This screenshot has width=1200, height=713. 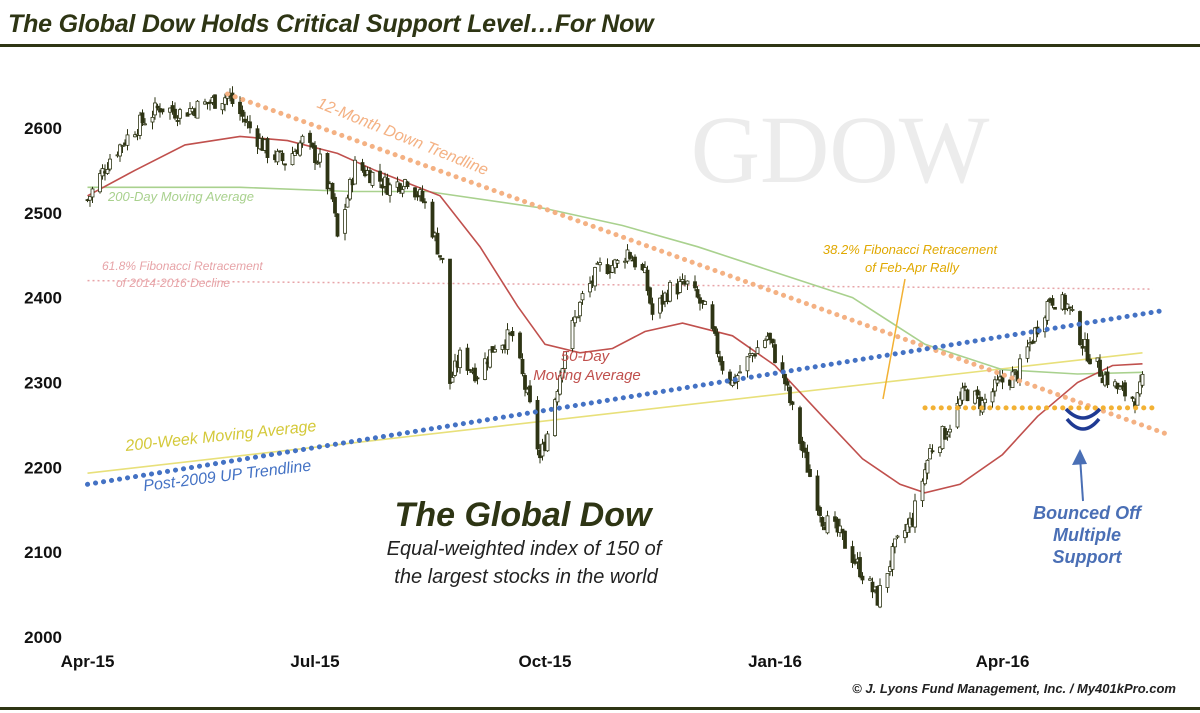 I want to click on y-tick-label: 2100, so click(x=43, y=552).